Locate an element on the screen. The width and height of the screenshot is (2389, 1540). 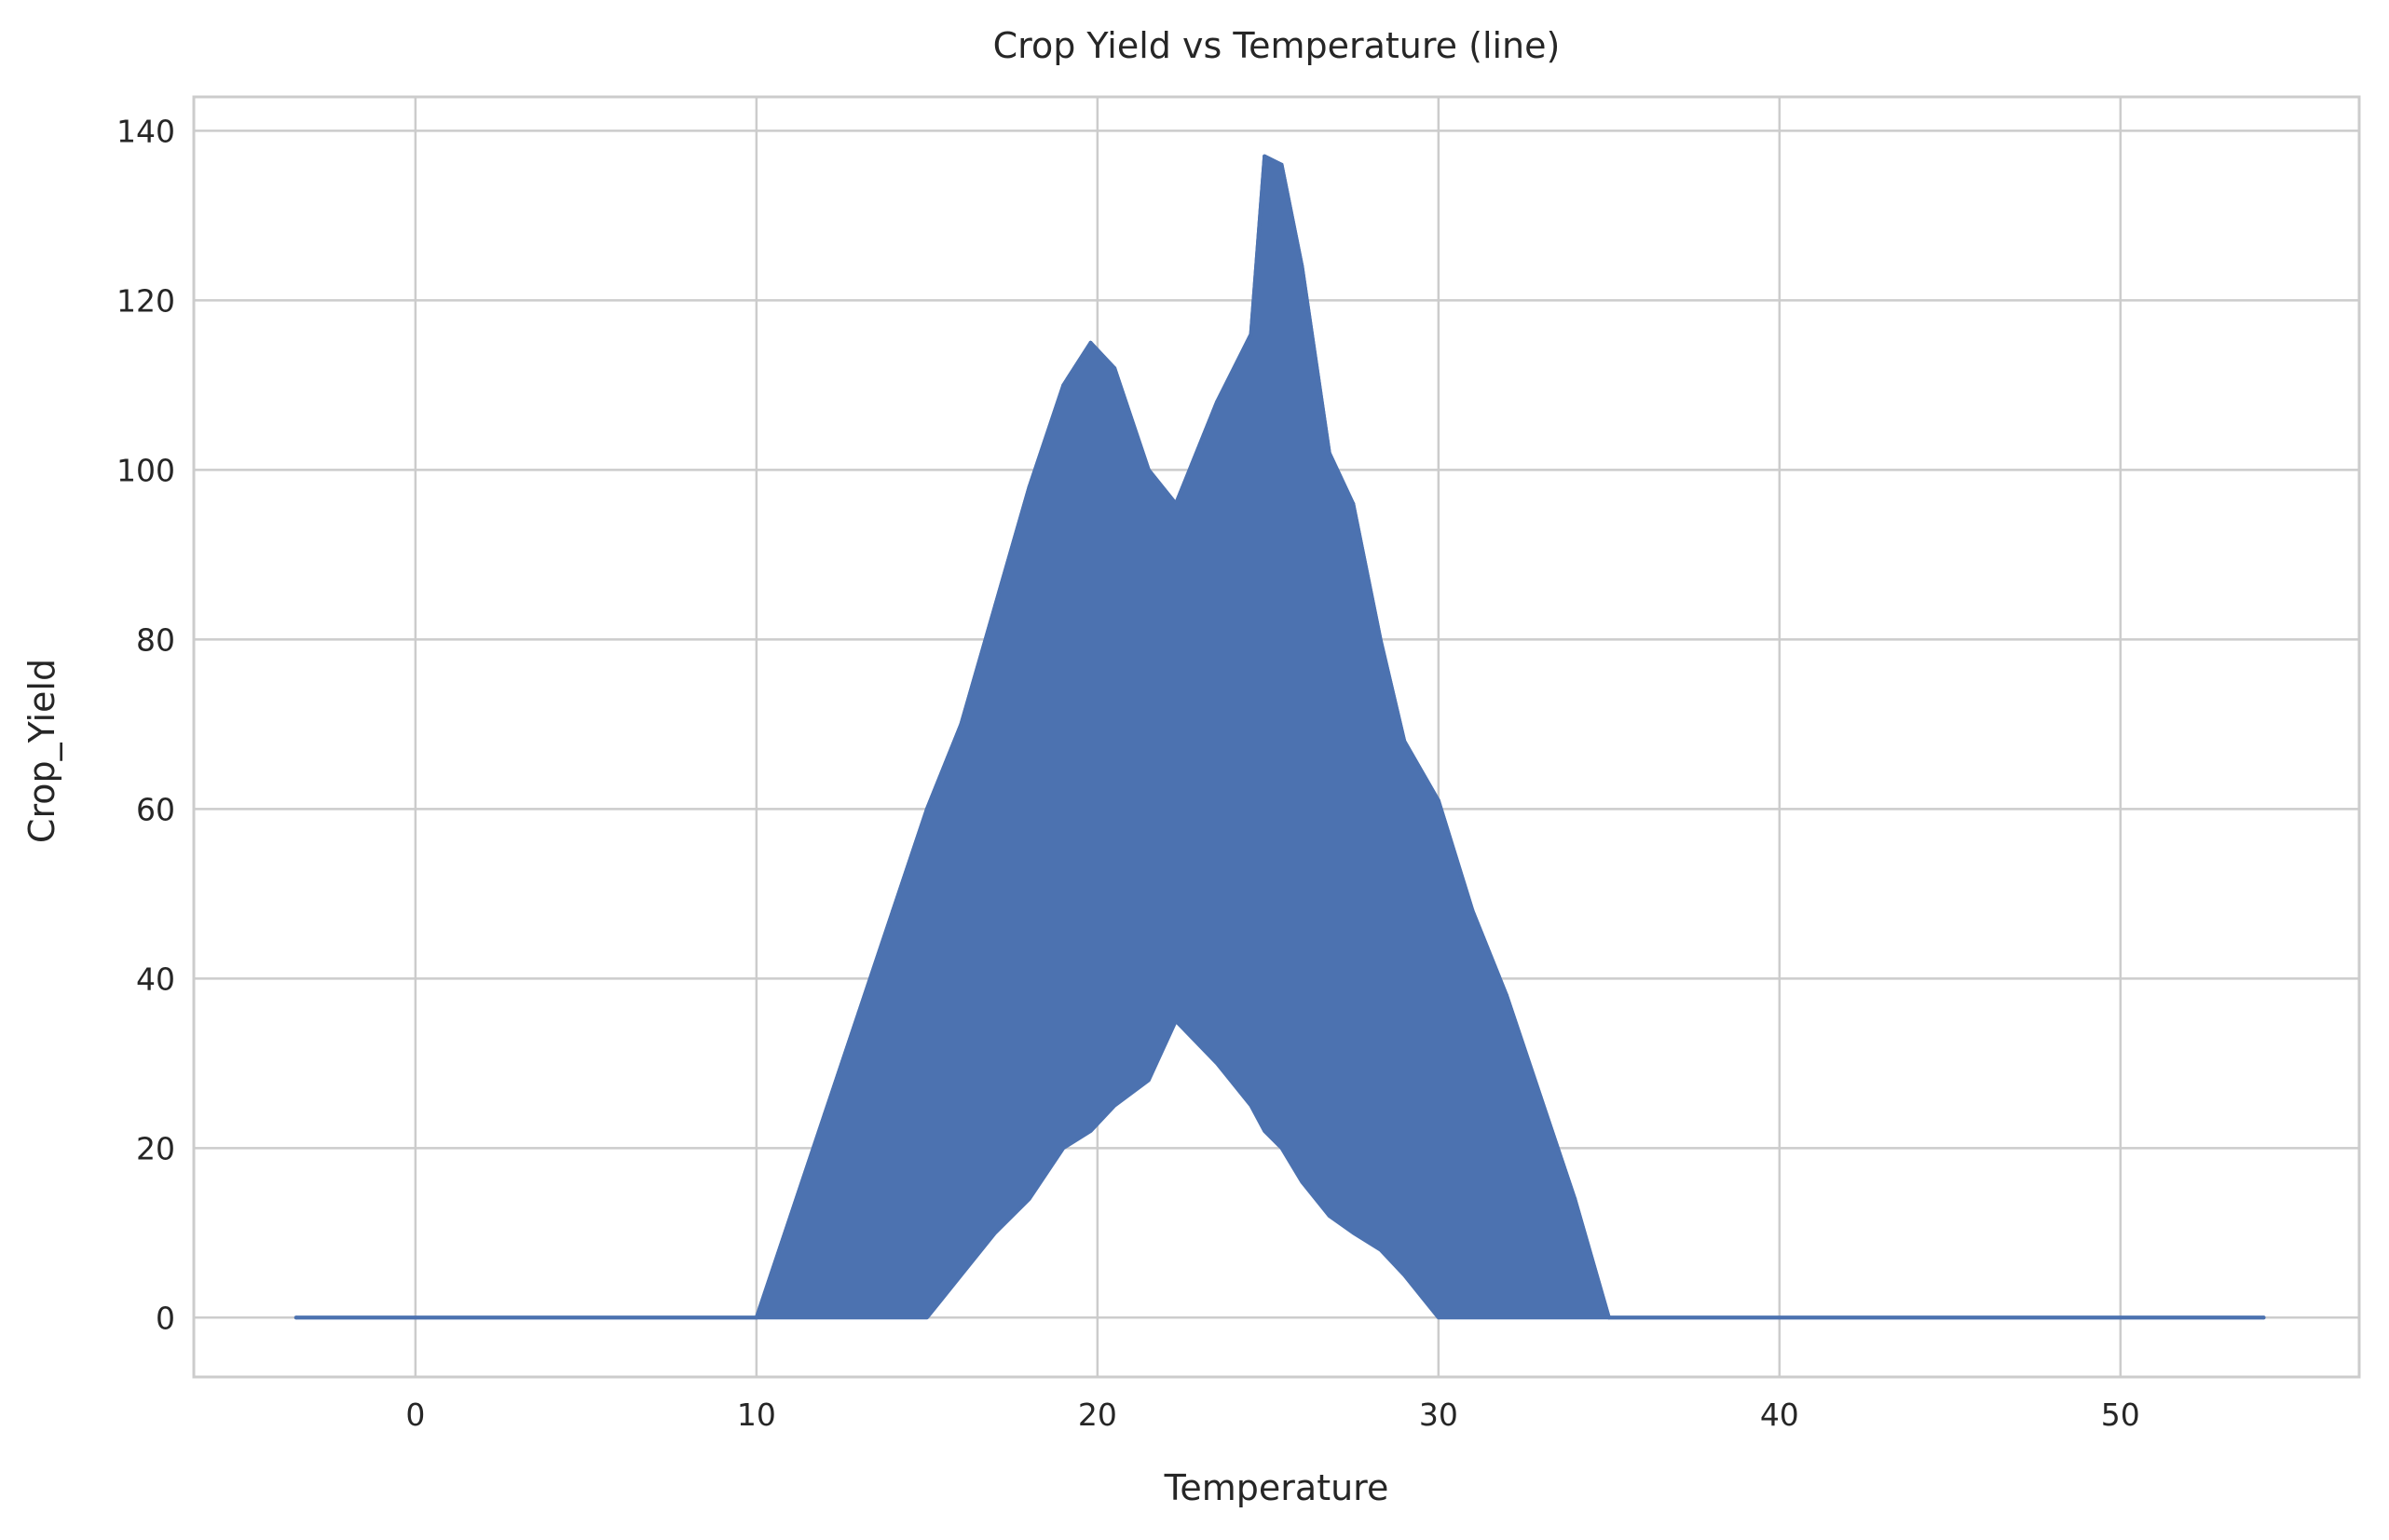
y-tick-label: 20 is located at coordinates (155, 1148).